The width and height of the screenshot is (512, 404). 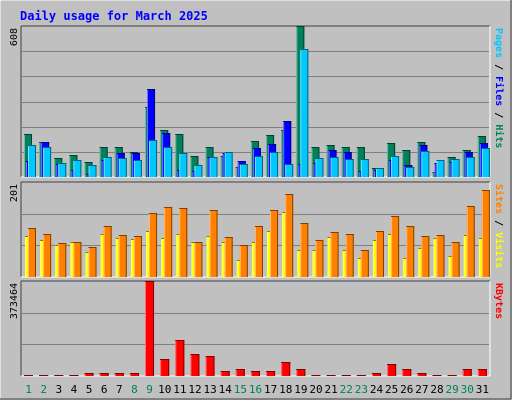 I want to click on day-label: 26, so click(x=406, y=389).